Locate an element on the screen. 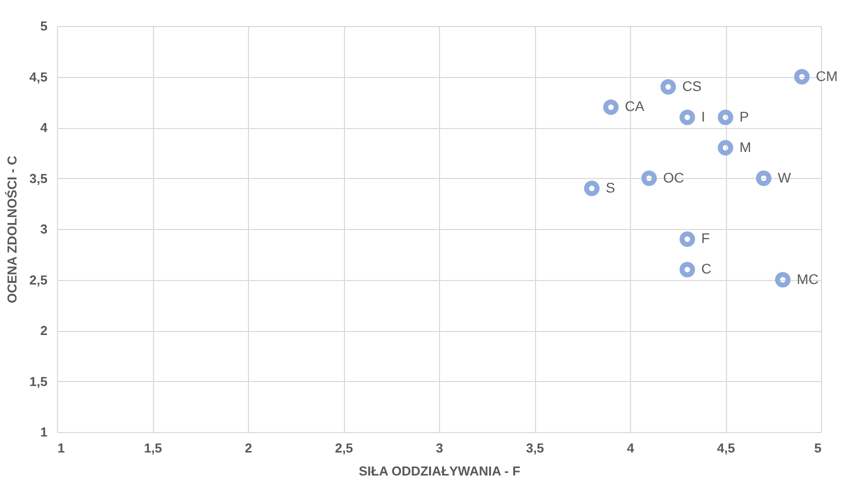 The height and width of the screenshot is (486, 860). y-tick-label: 1,5 is located at coordinates (38, 381).